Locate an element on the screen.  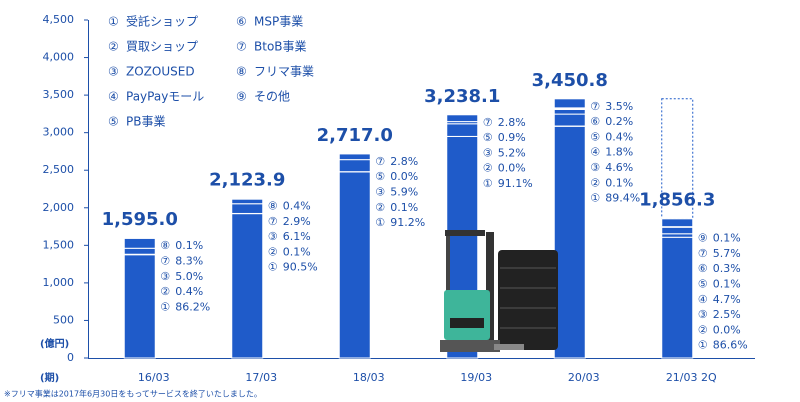
breakdown-label: 90.5% is located at coordinates (300, 267).